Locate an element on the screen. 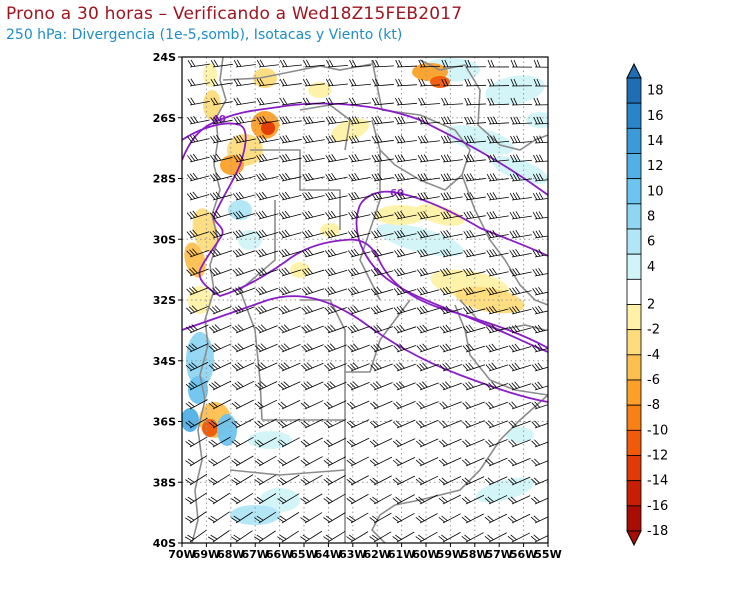 This screenshot has height=600, width=750. lat-label: 34S is located at coordinates (164, 361).